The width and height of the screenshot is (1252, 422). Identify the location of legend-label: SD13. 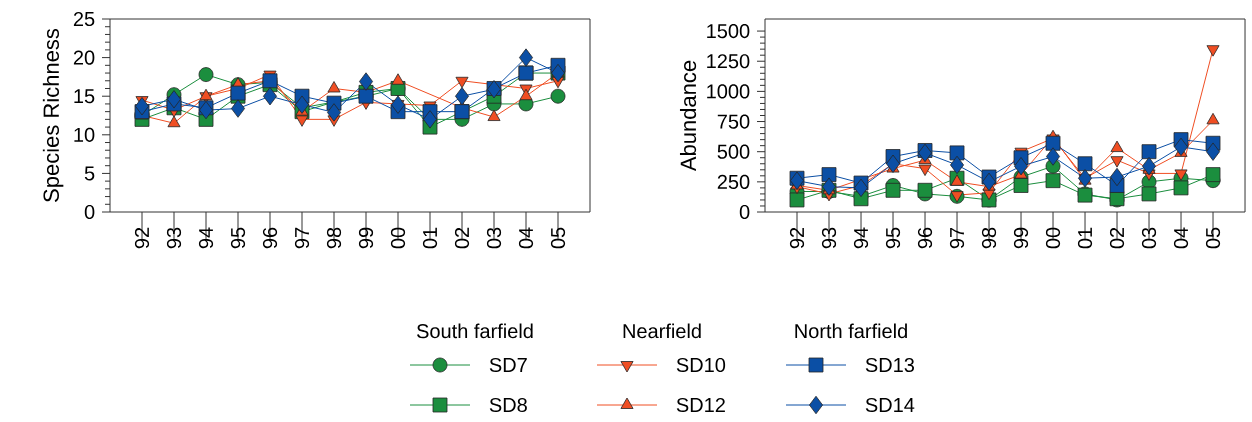
(890, 365).